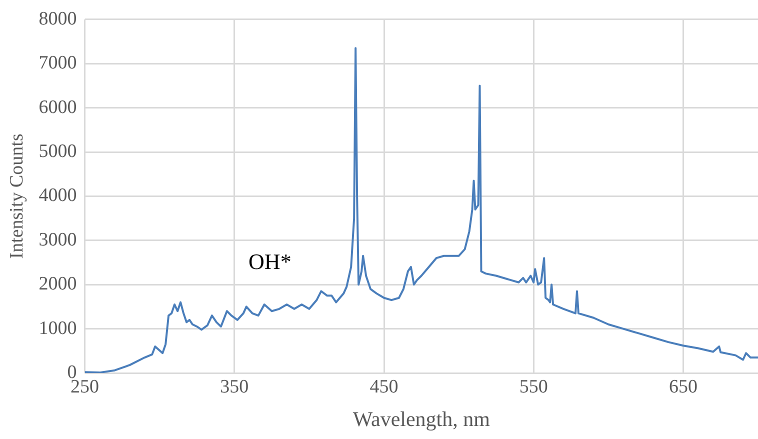  Describe the element at coordinates (57, 239) in the screenshot. I see `y-tick-label: 3000` at that location.